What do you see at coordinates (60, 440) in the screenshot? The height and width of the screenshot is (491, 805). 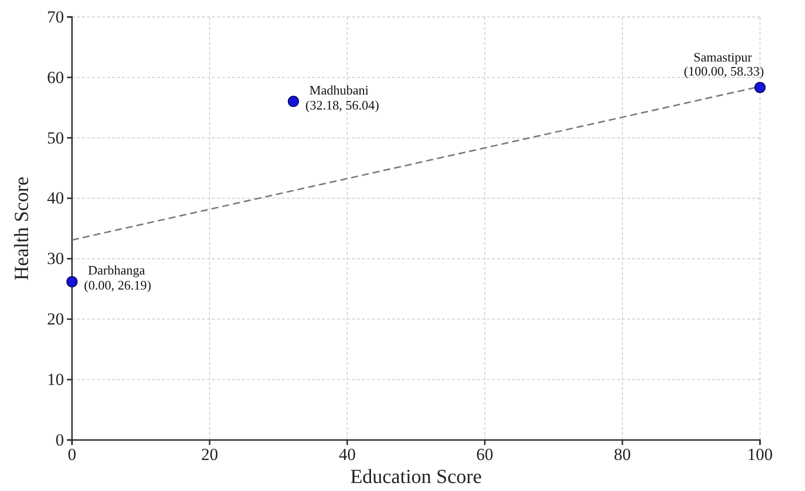 I see `y-tick-label: 0` at bounding box center [60, 440].